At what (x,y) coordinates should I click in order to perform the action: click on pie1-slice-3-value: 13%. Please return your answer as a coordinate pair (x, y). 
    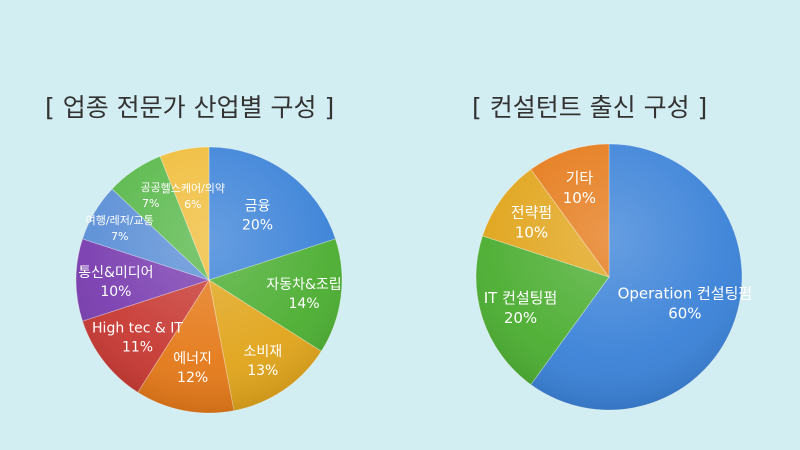
    Looking at the image, I should click on (262, 371).